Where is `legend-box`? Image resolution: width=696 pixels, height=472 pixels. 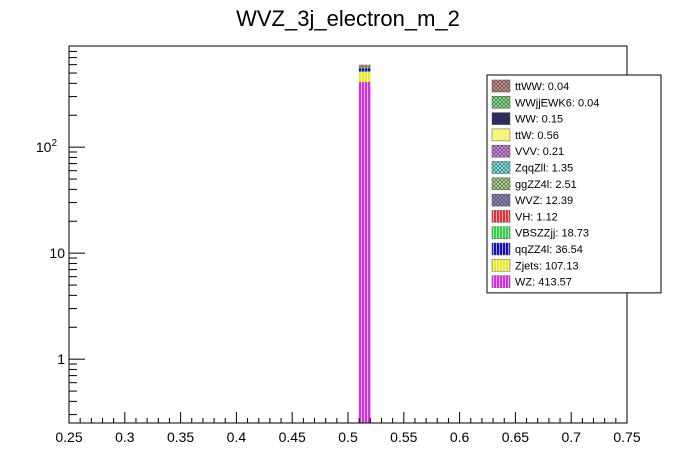 legend-box is located at coordinates (574, 184).